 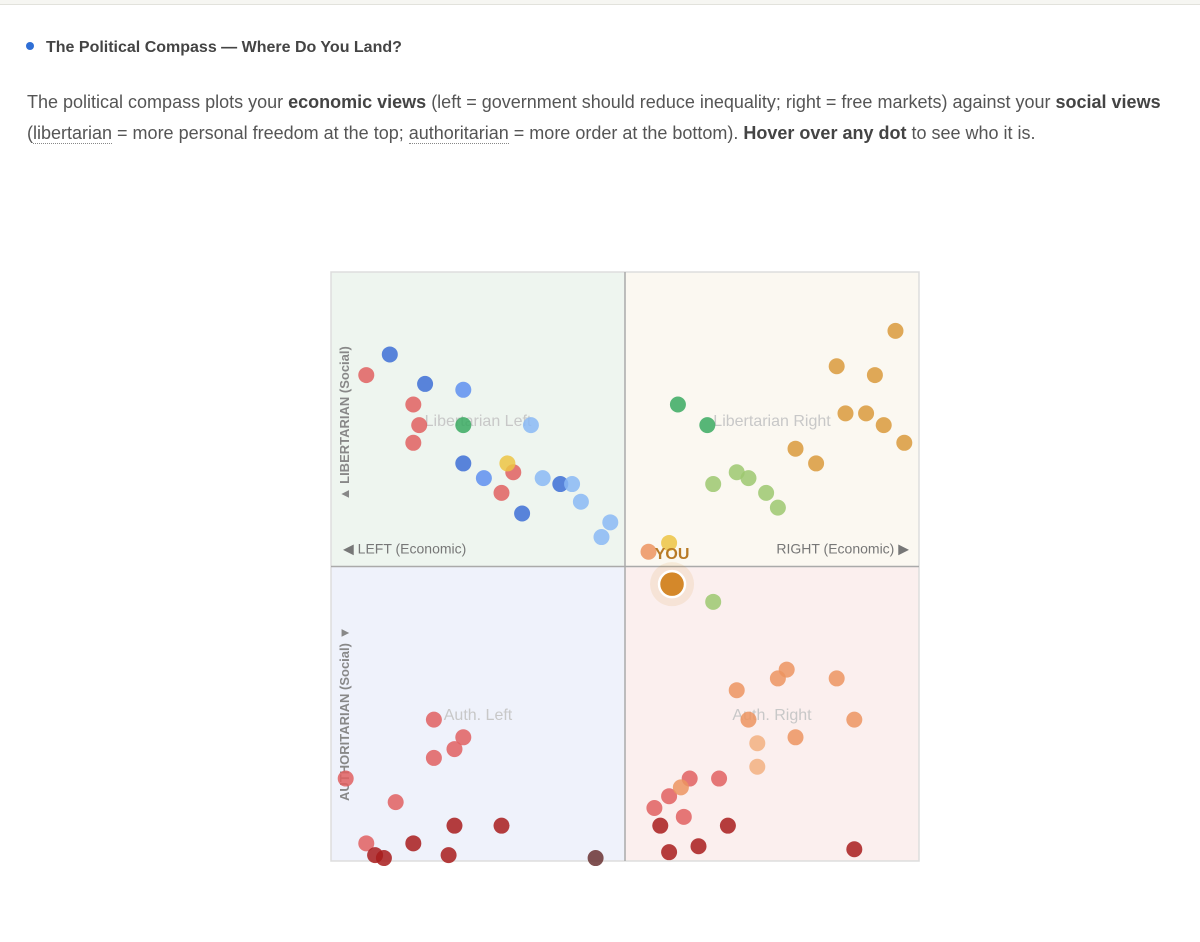 What do you see at coordinates (772, 421) in the screenshot?
I see `quadrant-label: Libertarian Right` at bounding box center [772, 421].